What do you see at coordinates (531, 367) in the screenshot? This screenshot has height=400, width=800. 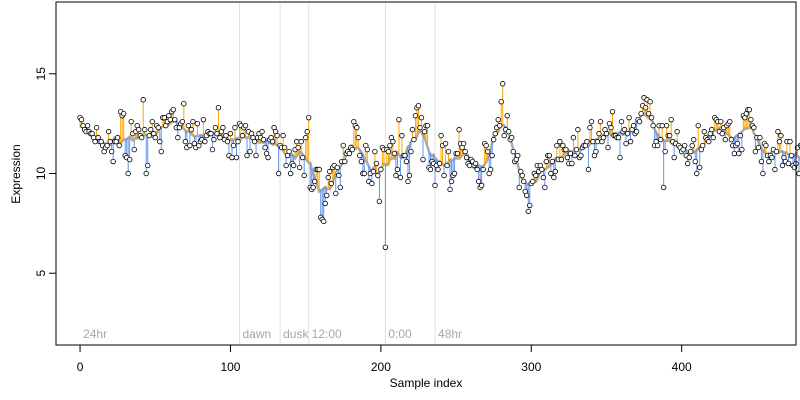 I see `x-tick-label: 300` at bounding box center [531, 367].